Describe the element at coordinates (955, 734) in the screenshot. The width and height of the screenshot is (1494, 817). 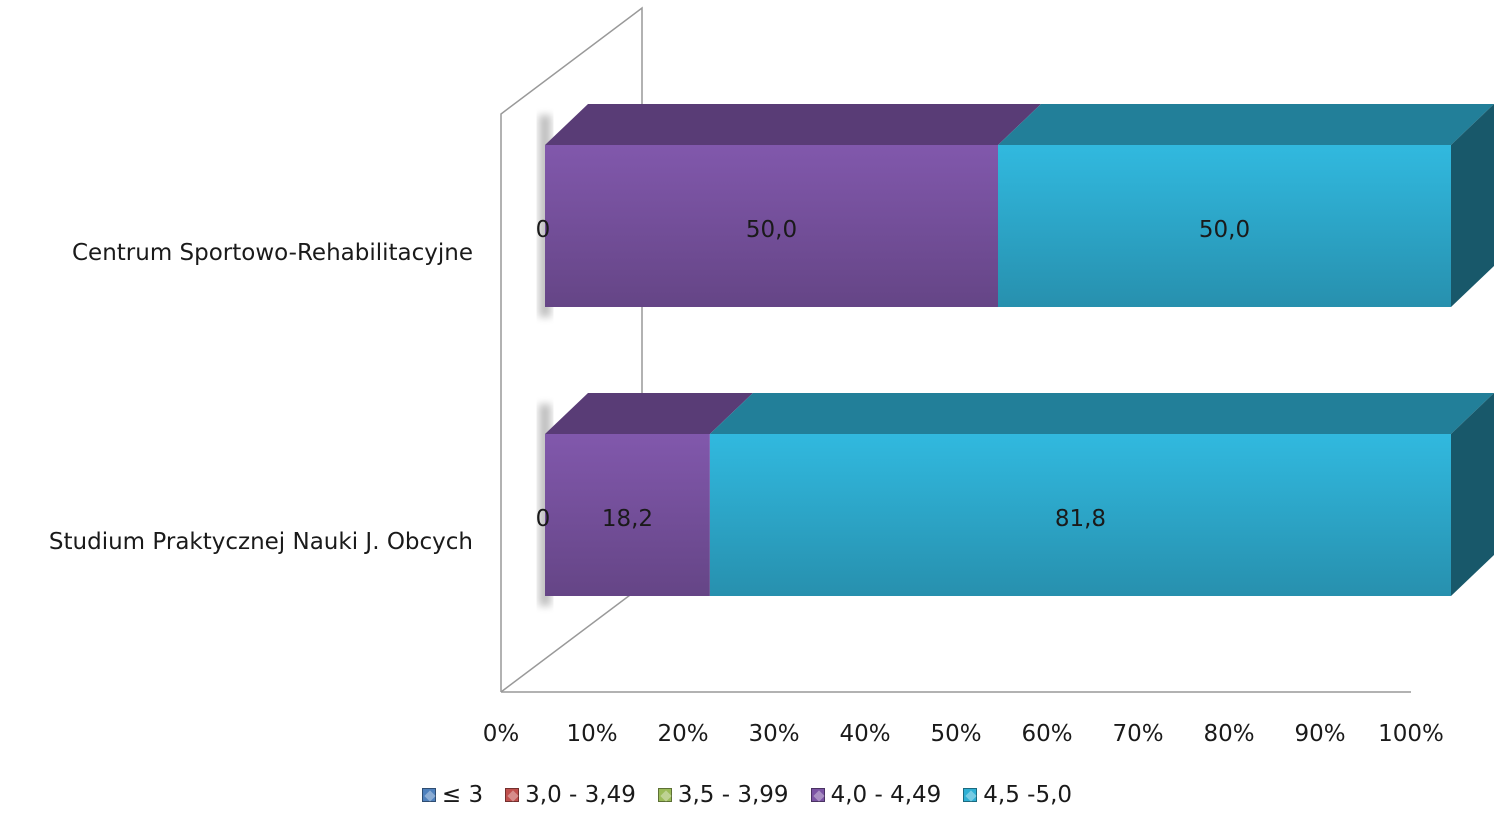
I see `x-tick-label: 50%` at that location.